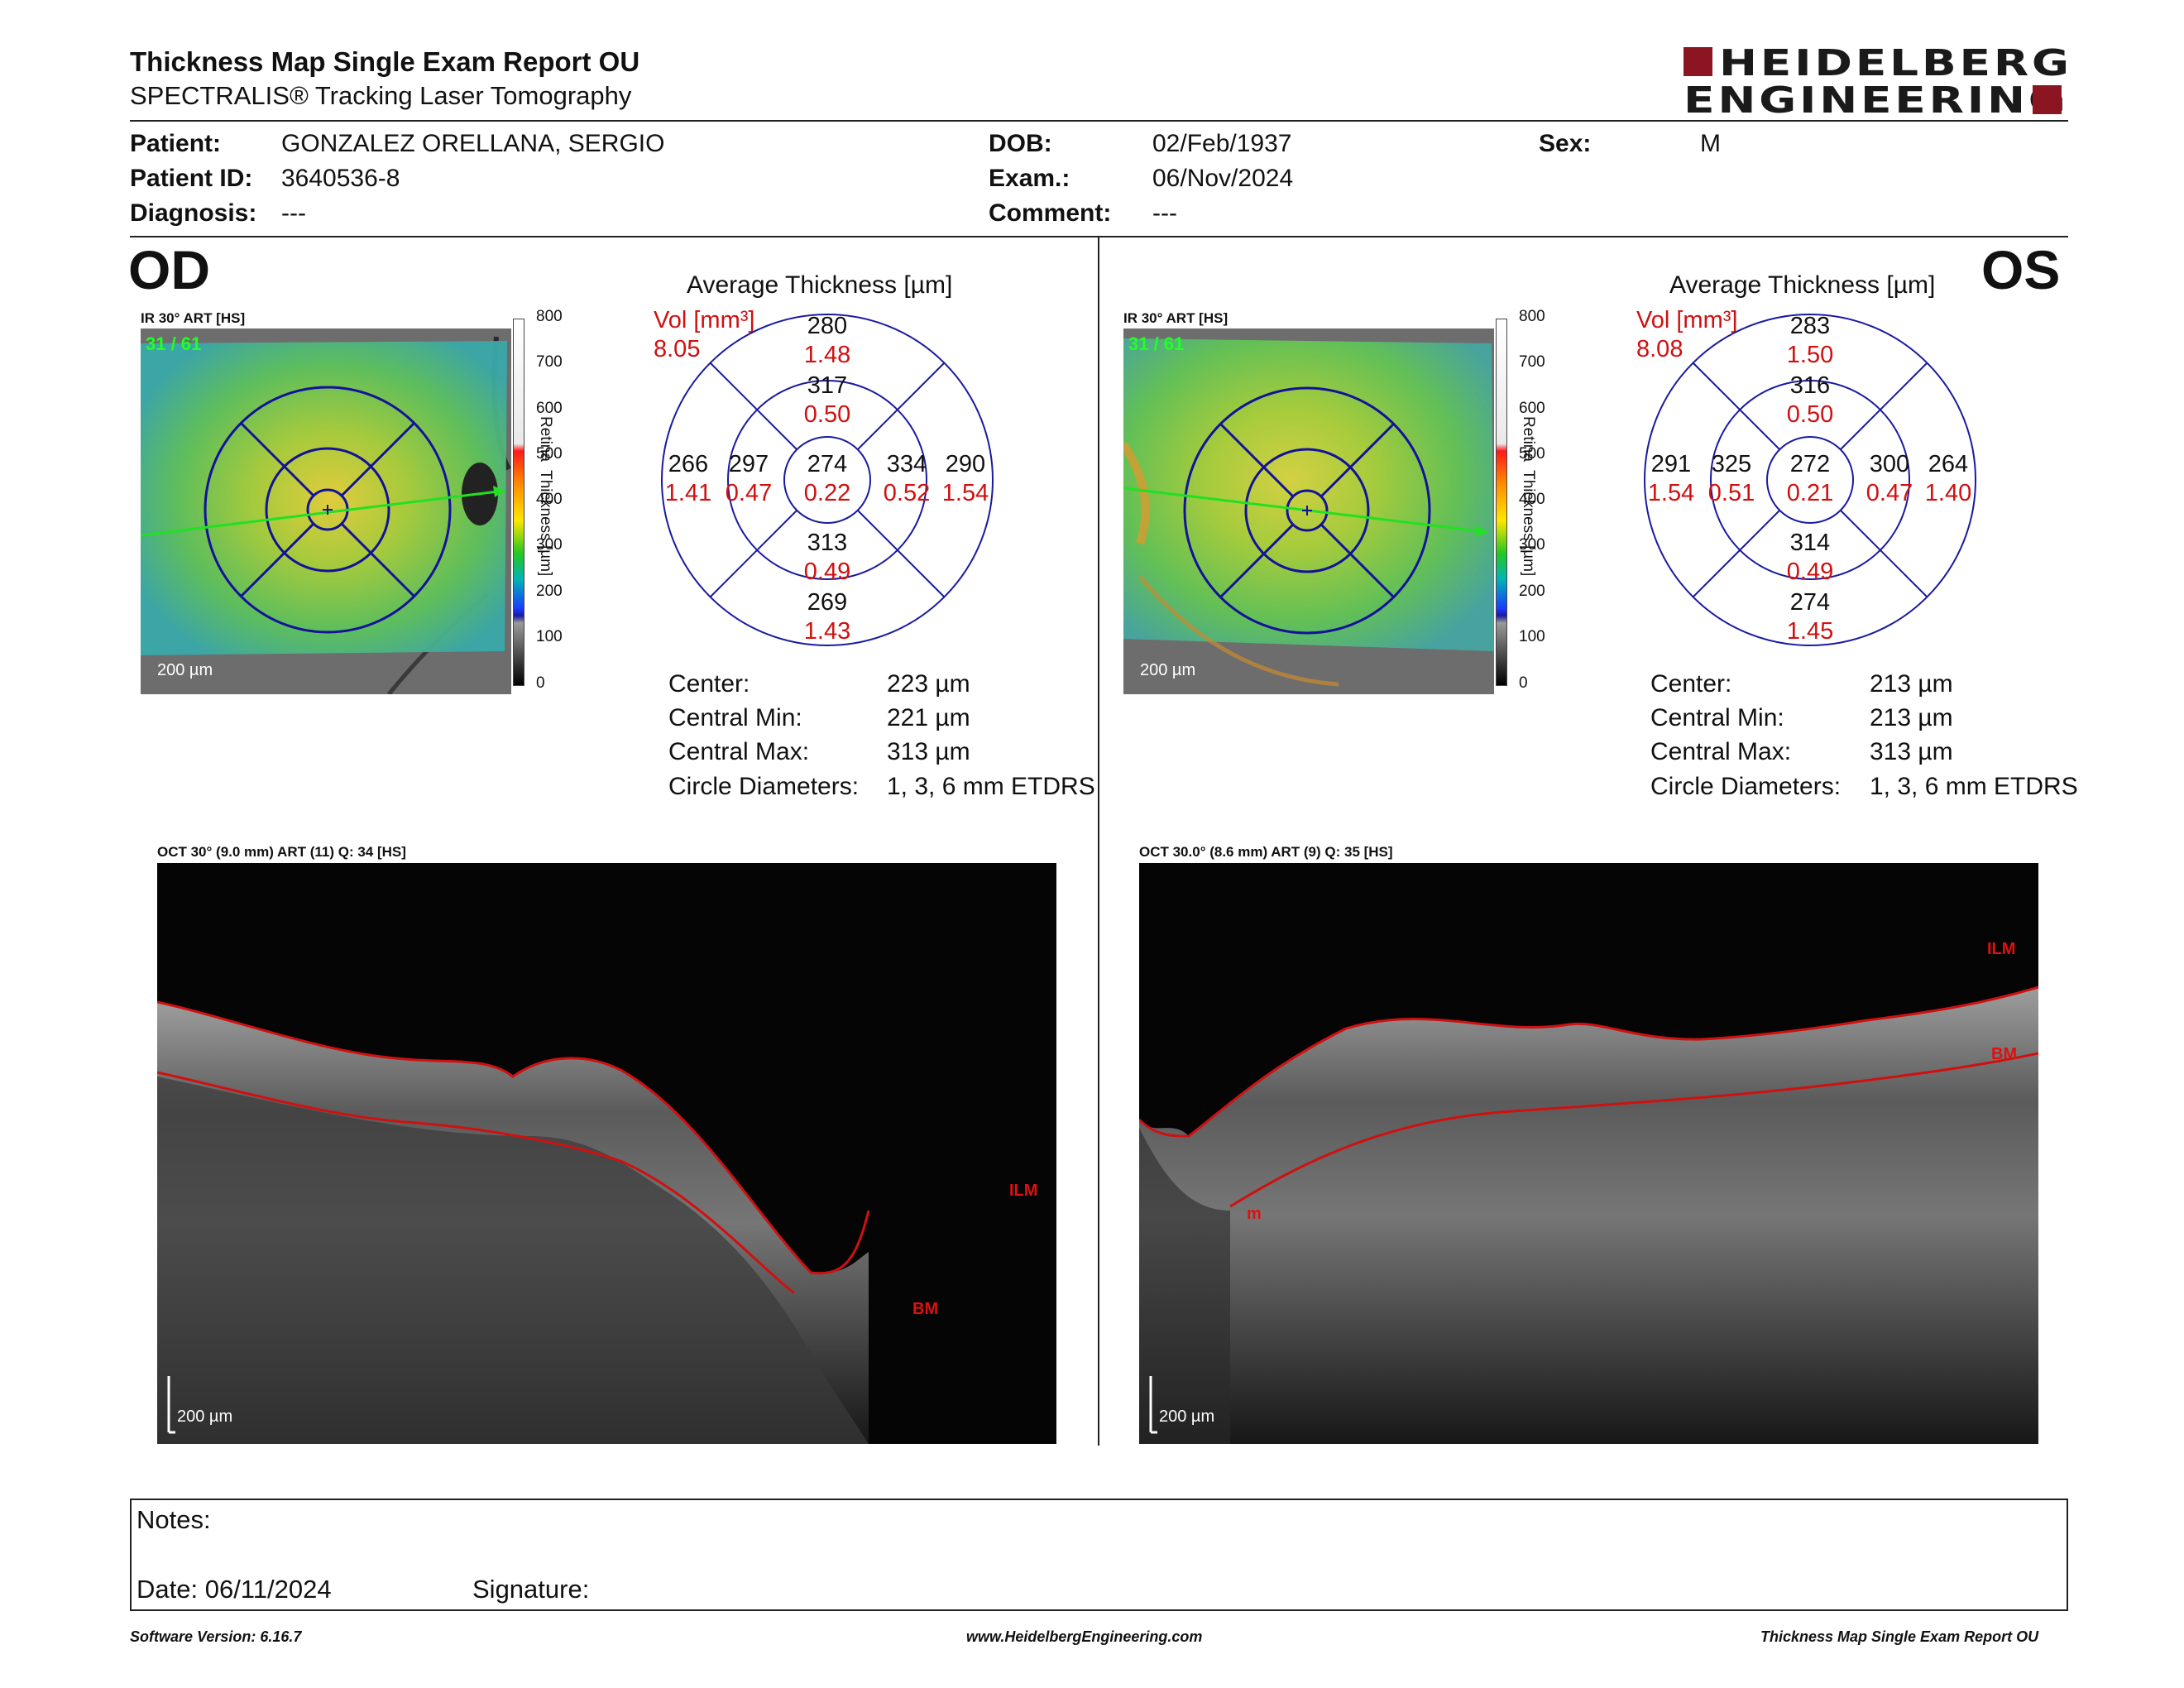  What do you see at coordinates (677, 349) in the screenshot?
I see `od-vol-total: 8.05` at bounding box center [677, 349].